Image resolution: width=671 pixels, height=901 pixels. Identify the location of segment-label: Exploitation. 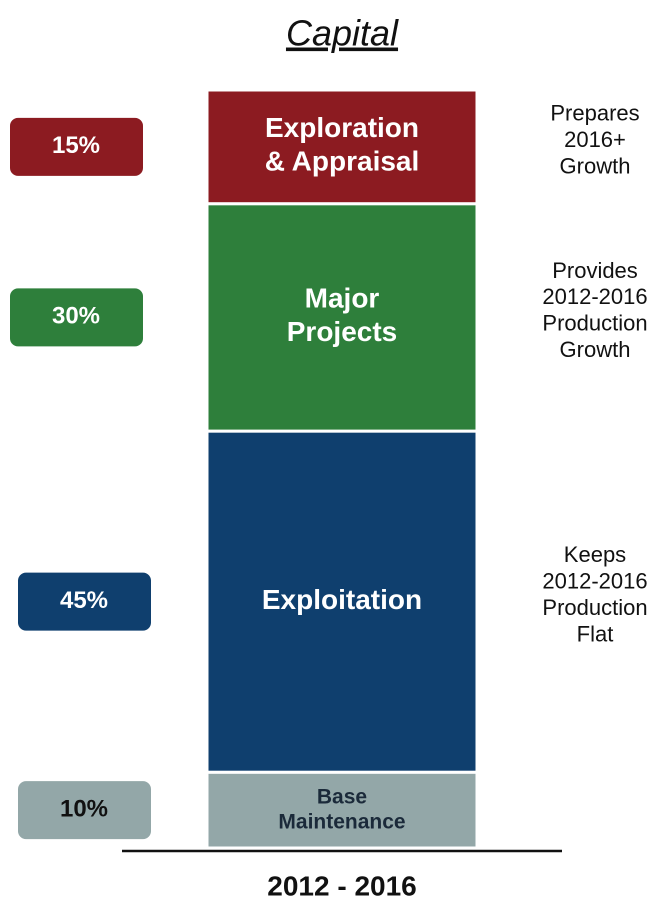
(342, 599).